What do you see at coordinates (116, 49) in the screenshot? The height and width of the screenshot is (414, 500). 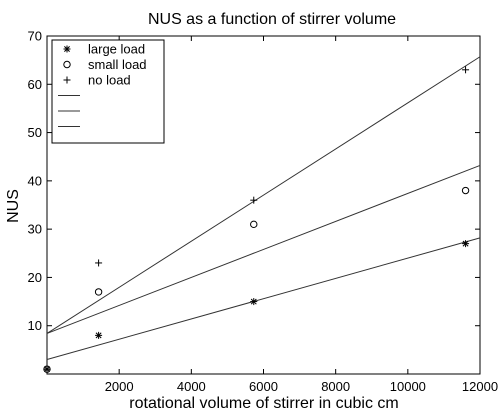 I see `legend-label: large load` at bounding box center [116, 49].